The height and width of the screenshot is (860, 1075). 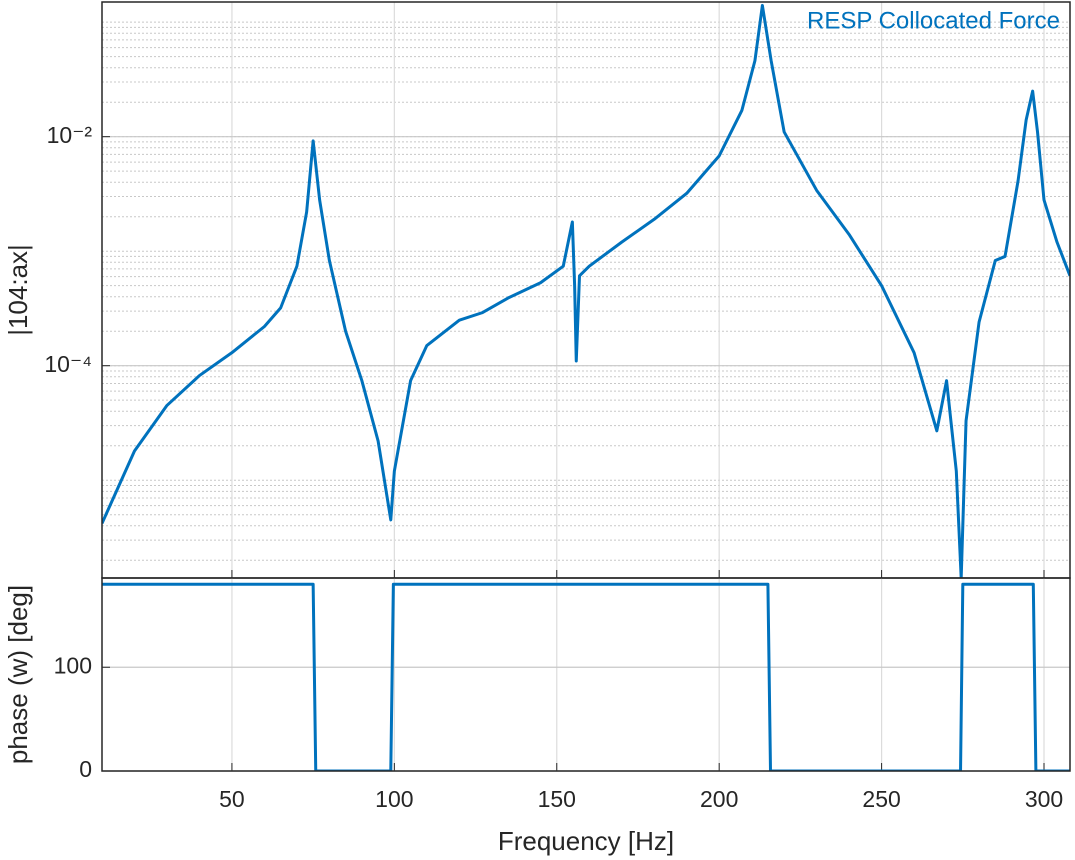 What do you see at coordinates (18, 674) in the screenshot?
I see `y-axis-label: phase (w) [deg]` at bounding box center [18, 674].